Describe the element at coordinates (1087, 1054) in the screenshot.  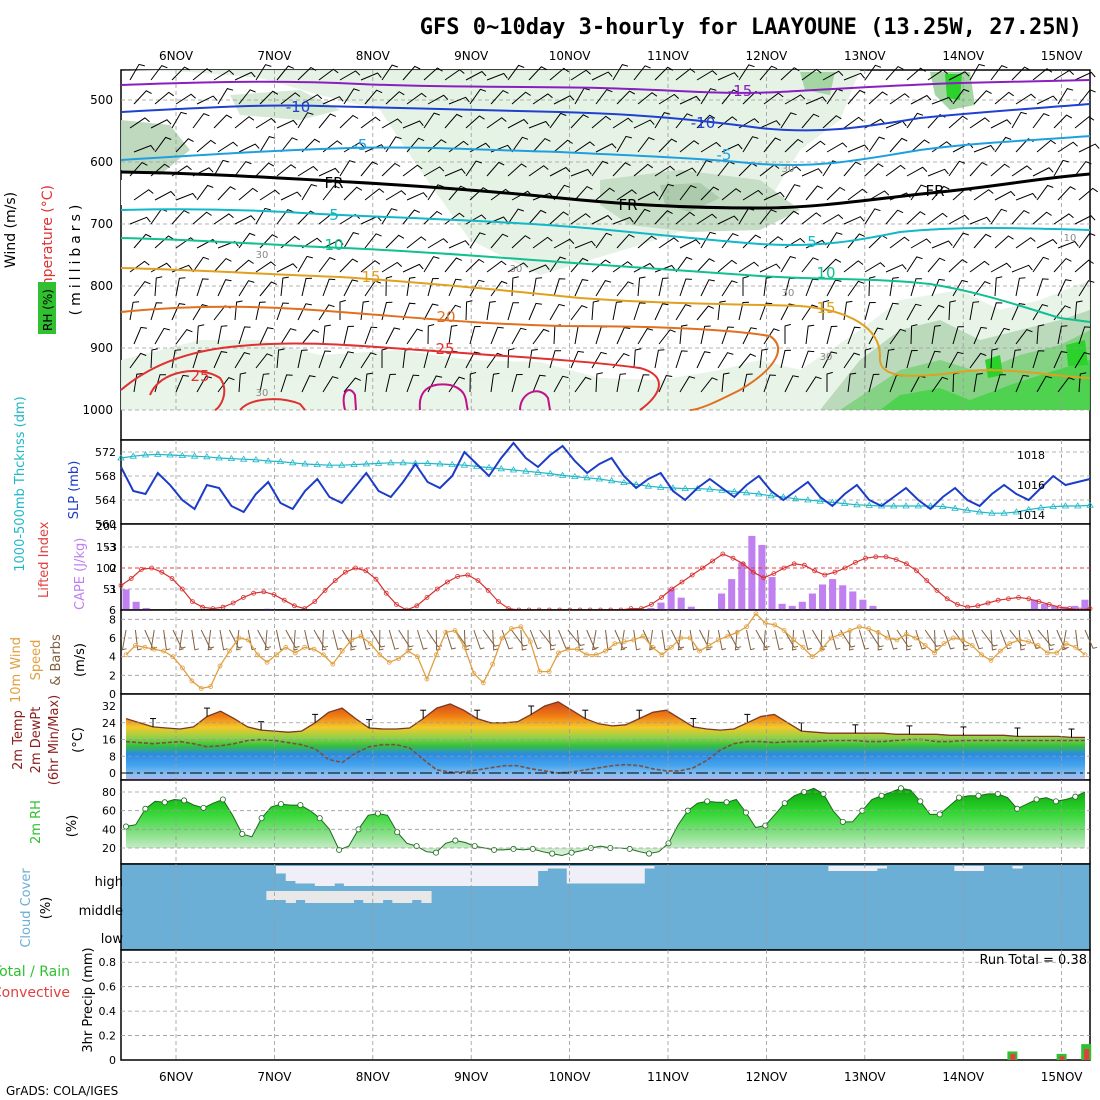
I see `precip-convective-bar` at that location.